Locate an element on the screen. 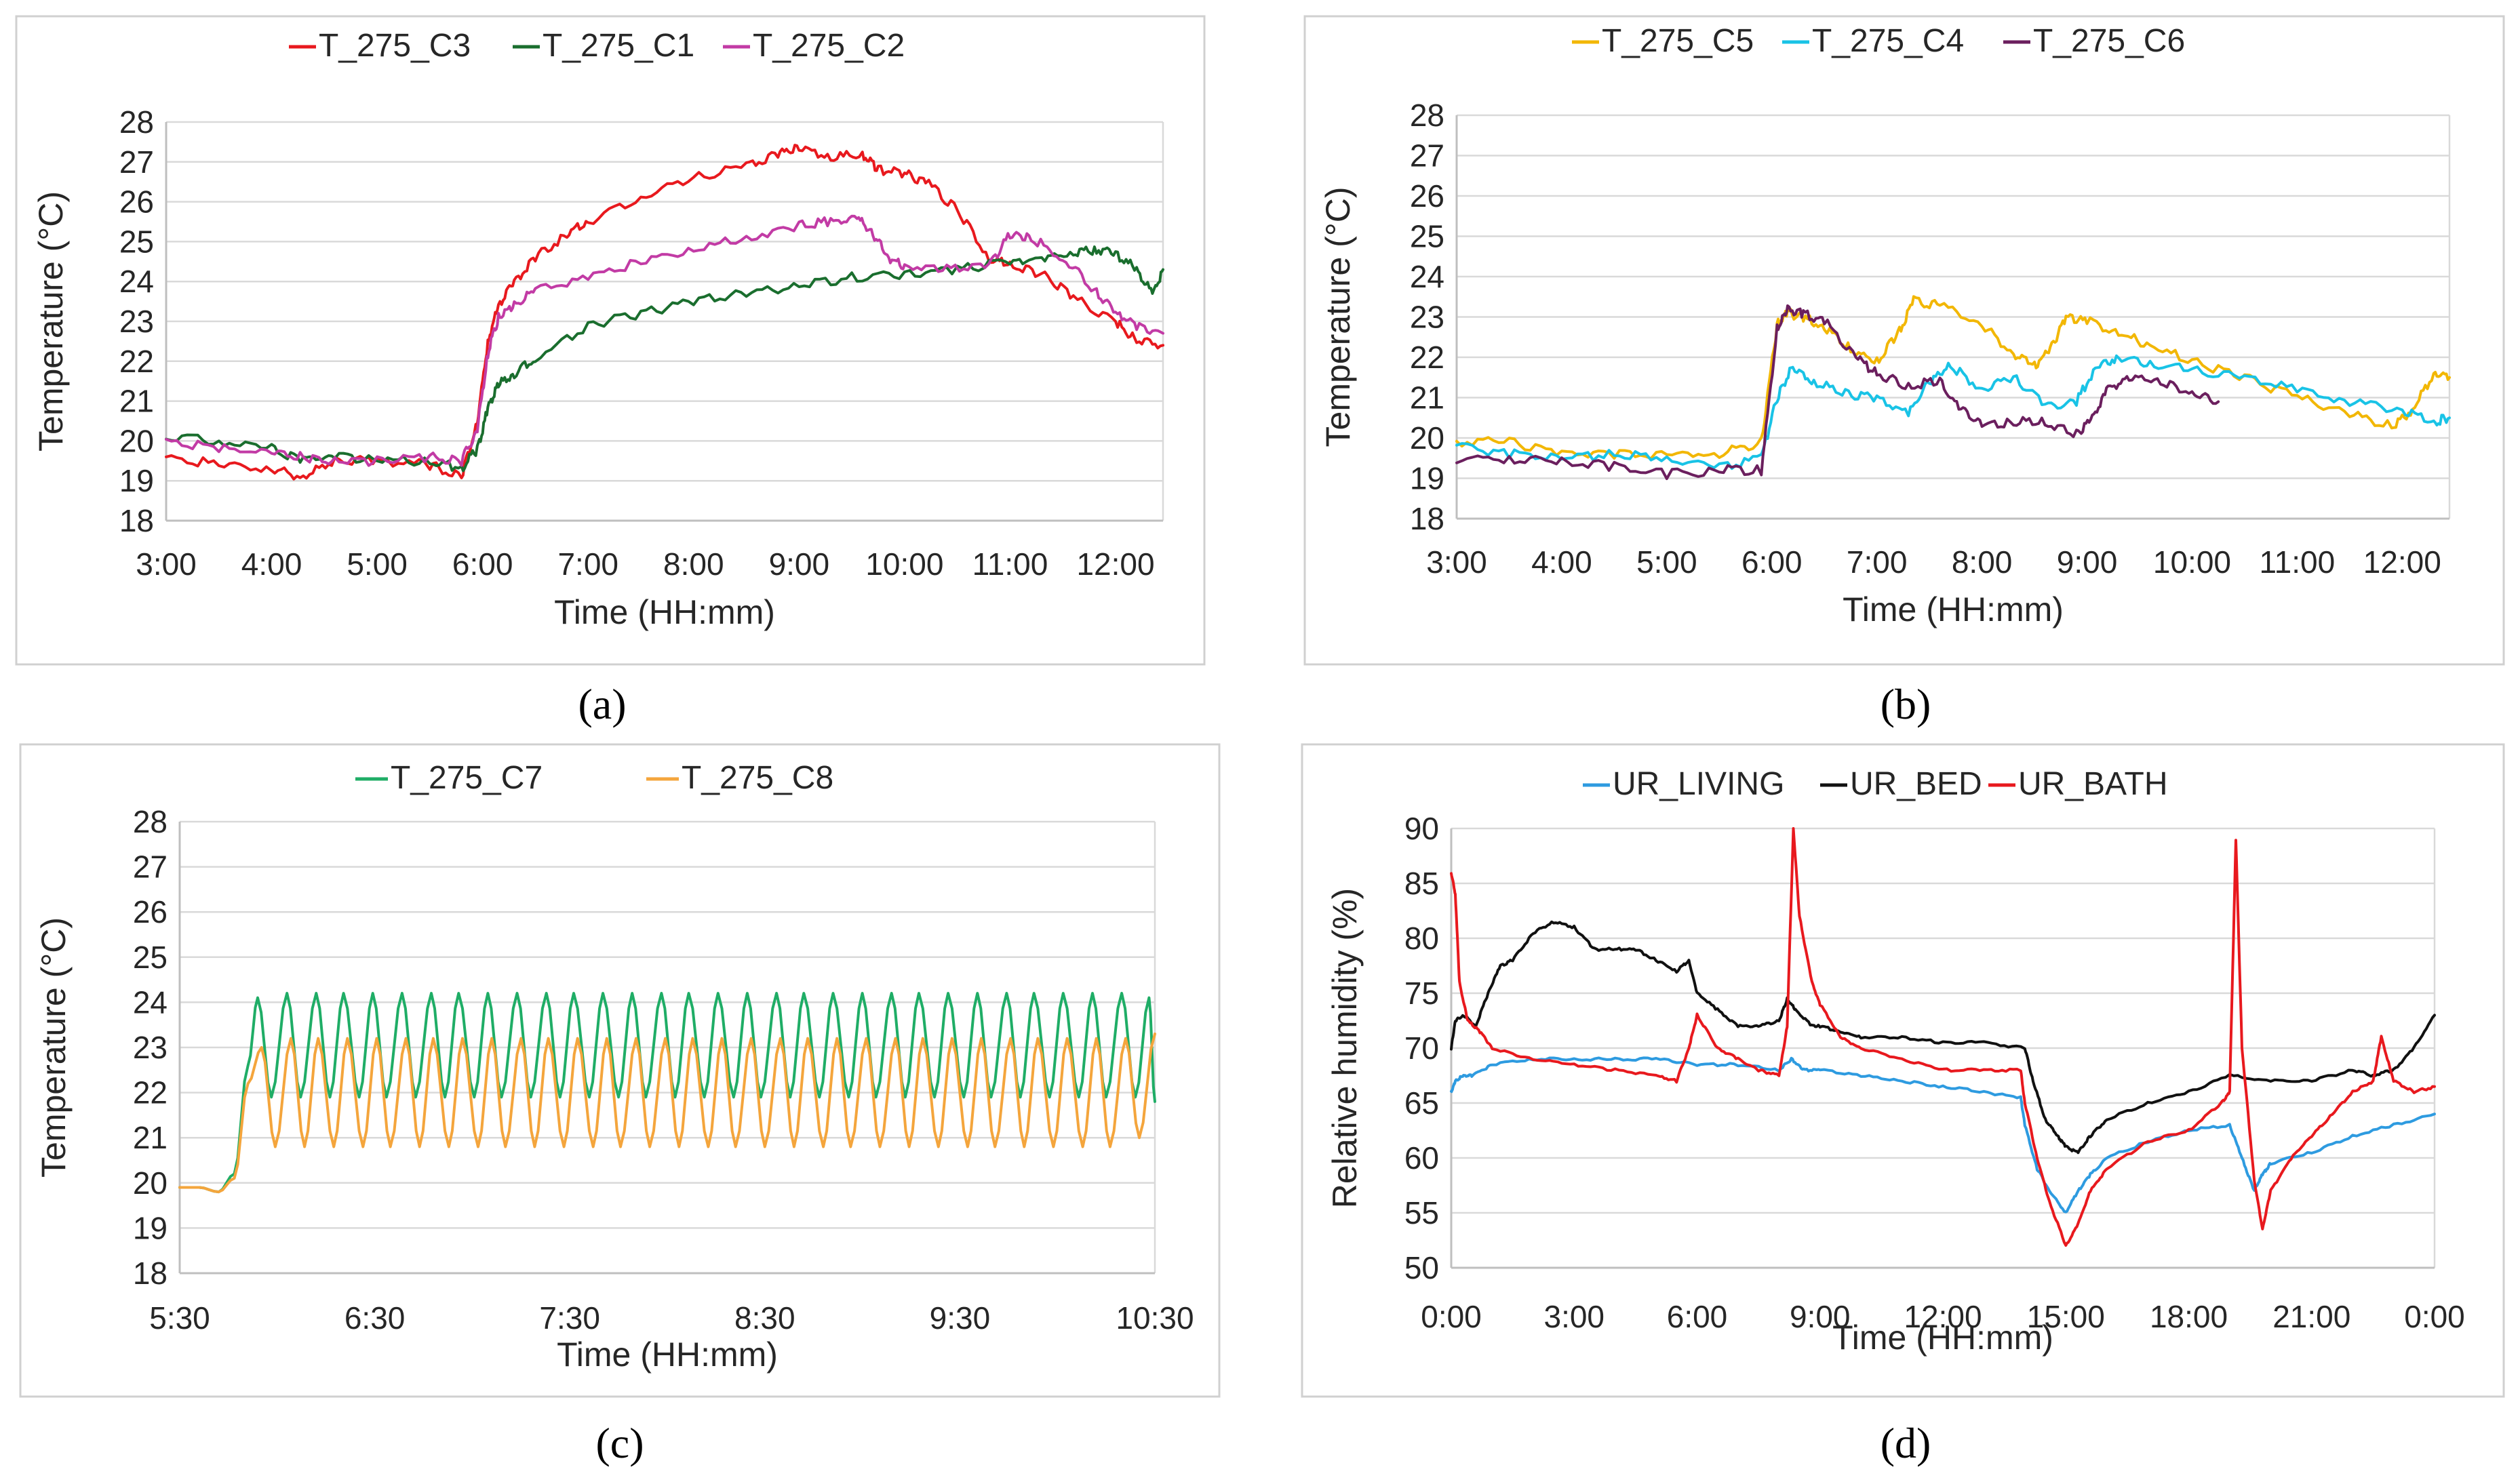 This screenshot has height=1482, width=2520. legend-label: T_275_C2 is located at coordinates (829, 46).